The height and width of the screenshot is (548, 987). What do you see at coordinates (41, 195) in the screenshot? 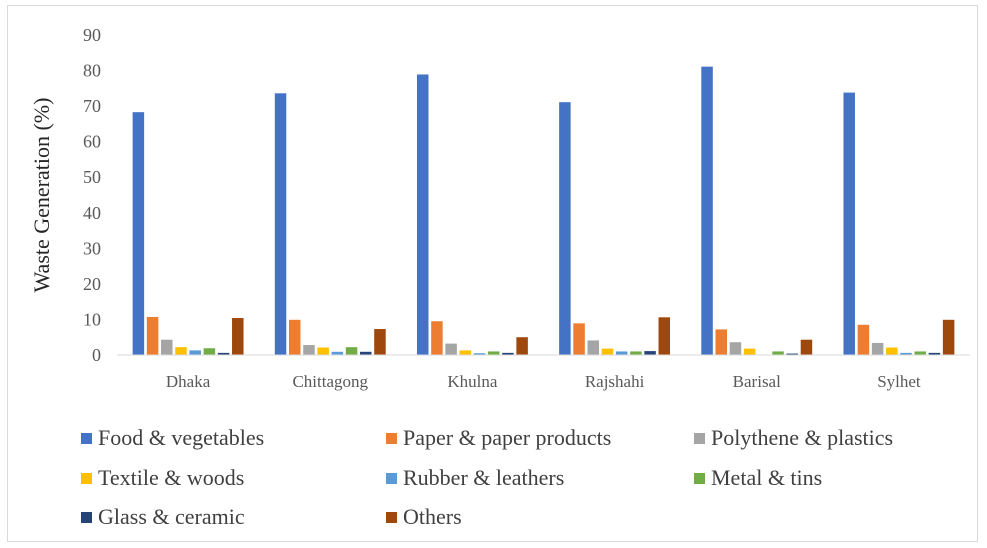
I see `y-axis-label: Waste Generation (%)` at bounding box center [41, 195].